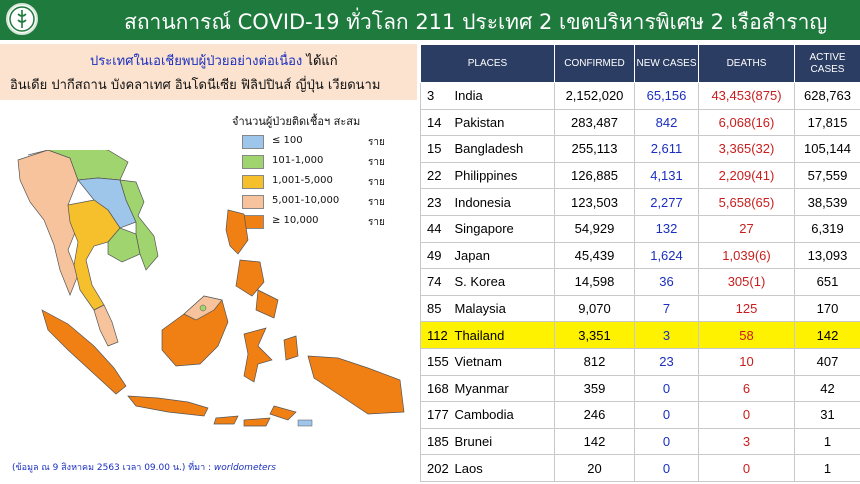 This screenshot has width=860, height=484. What do you see at coordinates (502, 468) in the screenshot?
I see `cell-place: Laos` at bounding box center [502, 468].